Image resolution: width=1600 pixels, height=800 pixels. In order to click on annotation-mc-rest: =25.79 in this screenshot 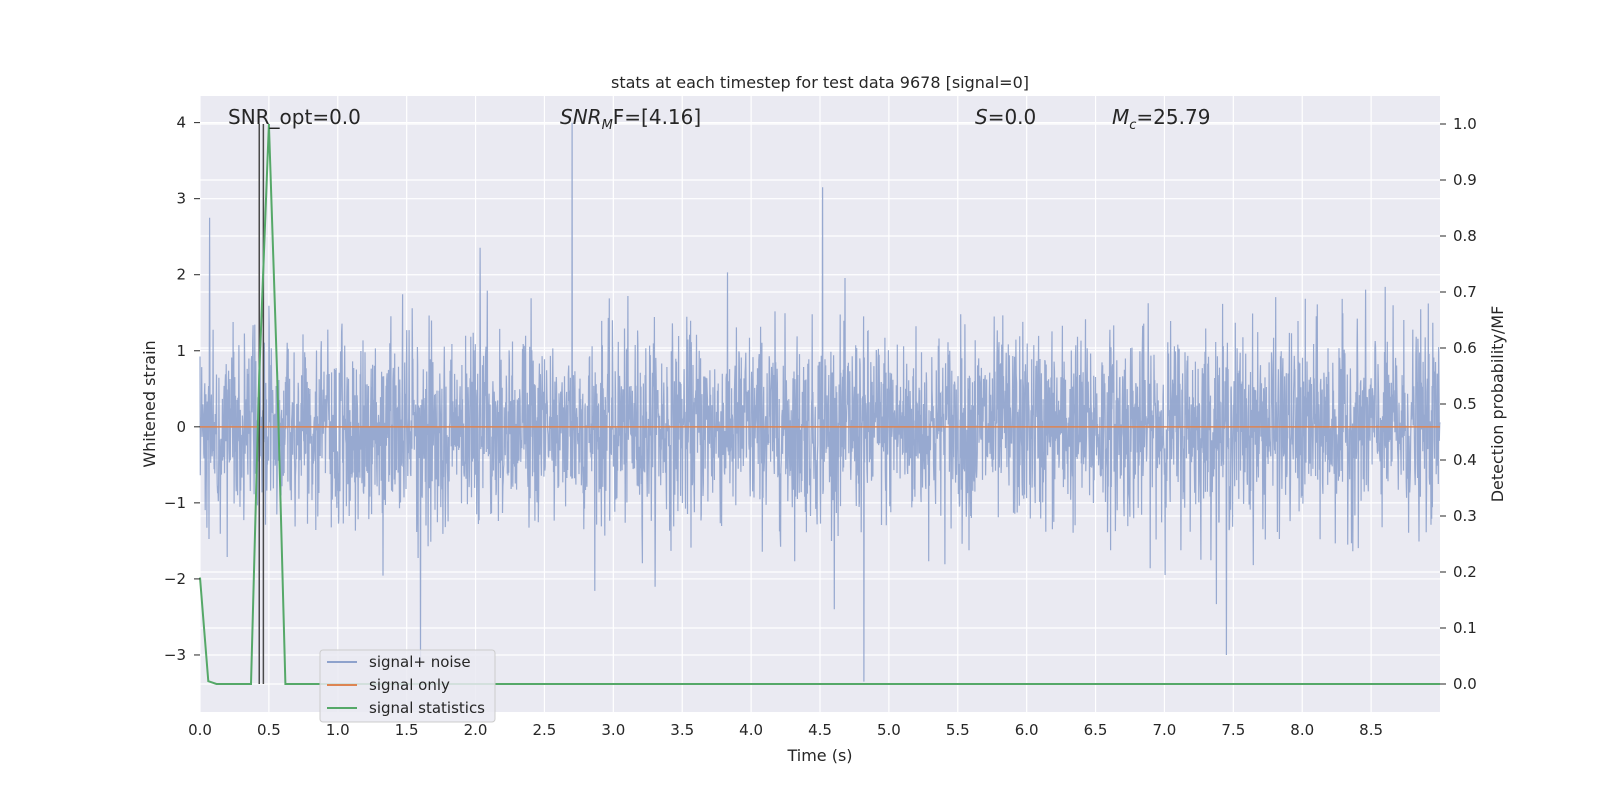, I will do `click(1173, 117)`.